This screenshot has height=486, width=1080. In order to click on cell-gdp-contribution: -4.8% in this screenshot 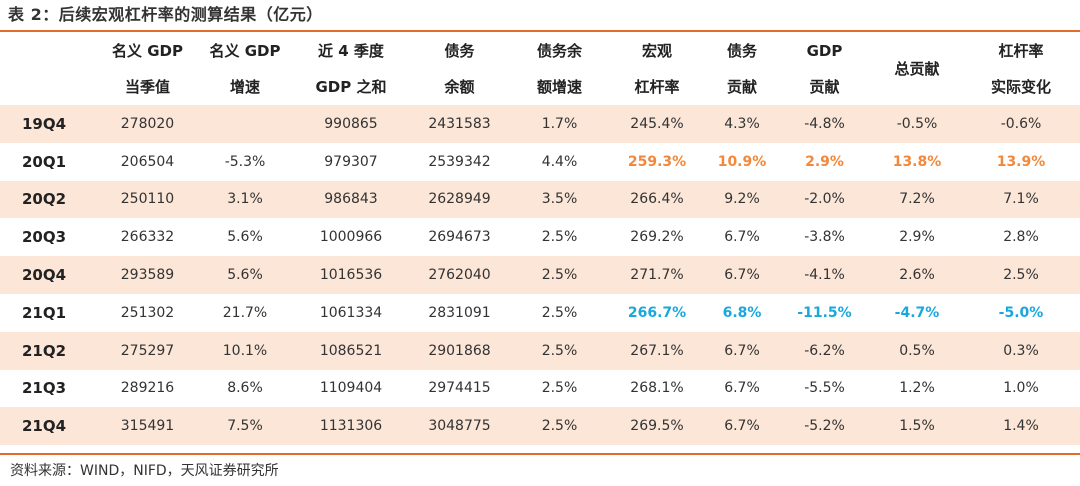, I will do `click(824, 124)`.